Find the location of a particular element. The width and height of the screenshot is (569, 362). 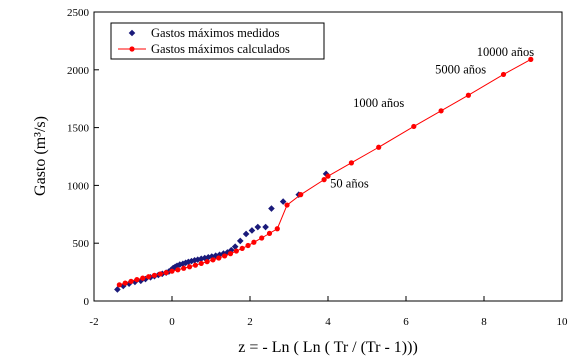

y-tick-label: 2000 is located at coordinates (78, 71).